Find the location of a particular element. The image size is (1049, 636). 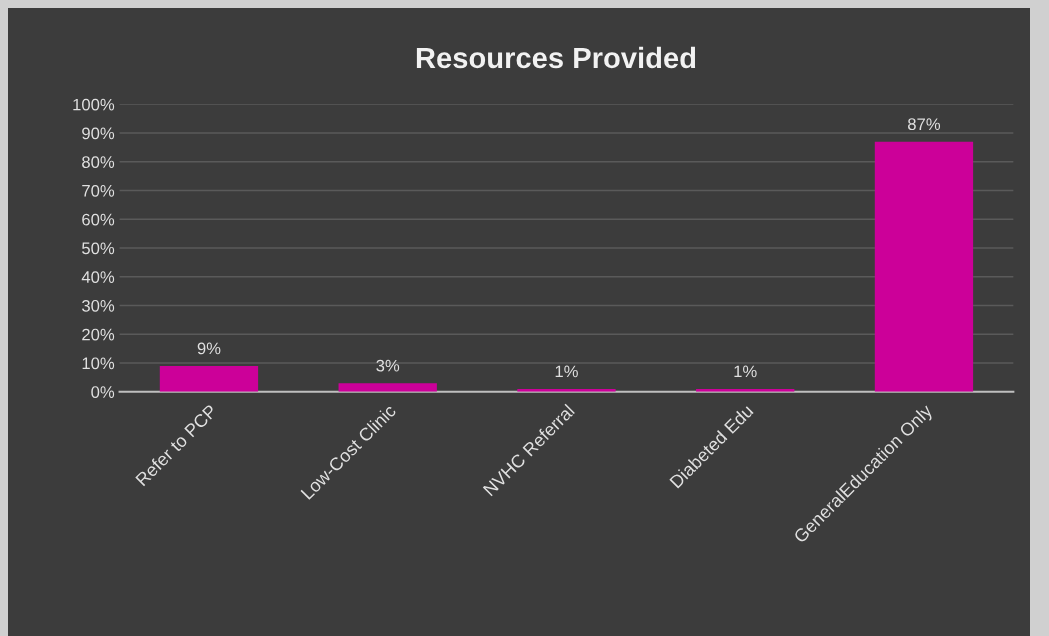

y-tick-label: 100% is located at coordinates (94, 104).